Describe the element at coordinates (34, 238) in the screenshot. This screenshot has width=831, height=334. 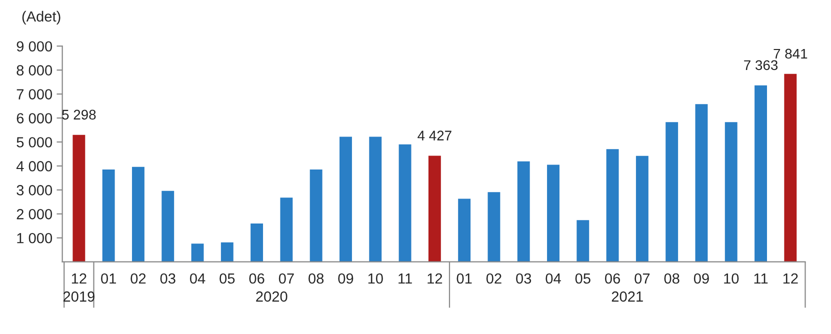
I see `y-tick-label: 1 000` at that location.